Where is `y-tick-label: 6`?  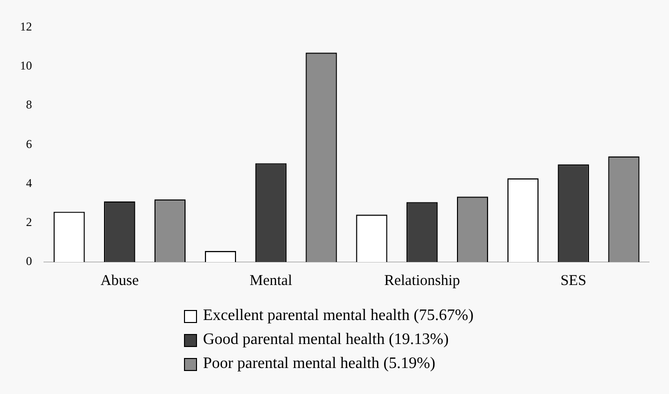
y-tick-label: 6 is located at coordinates (29, 143).